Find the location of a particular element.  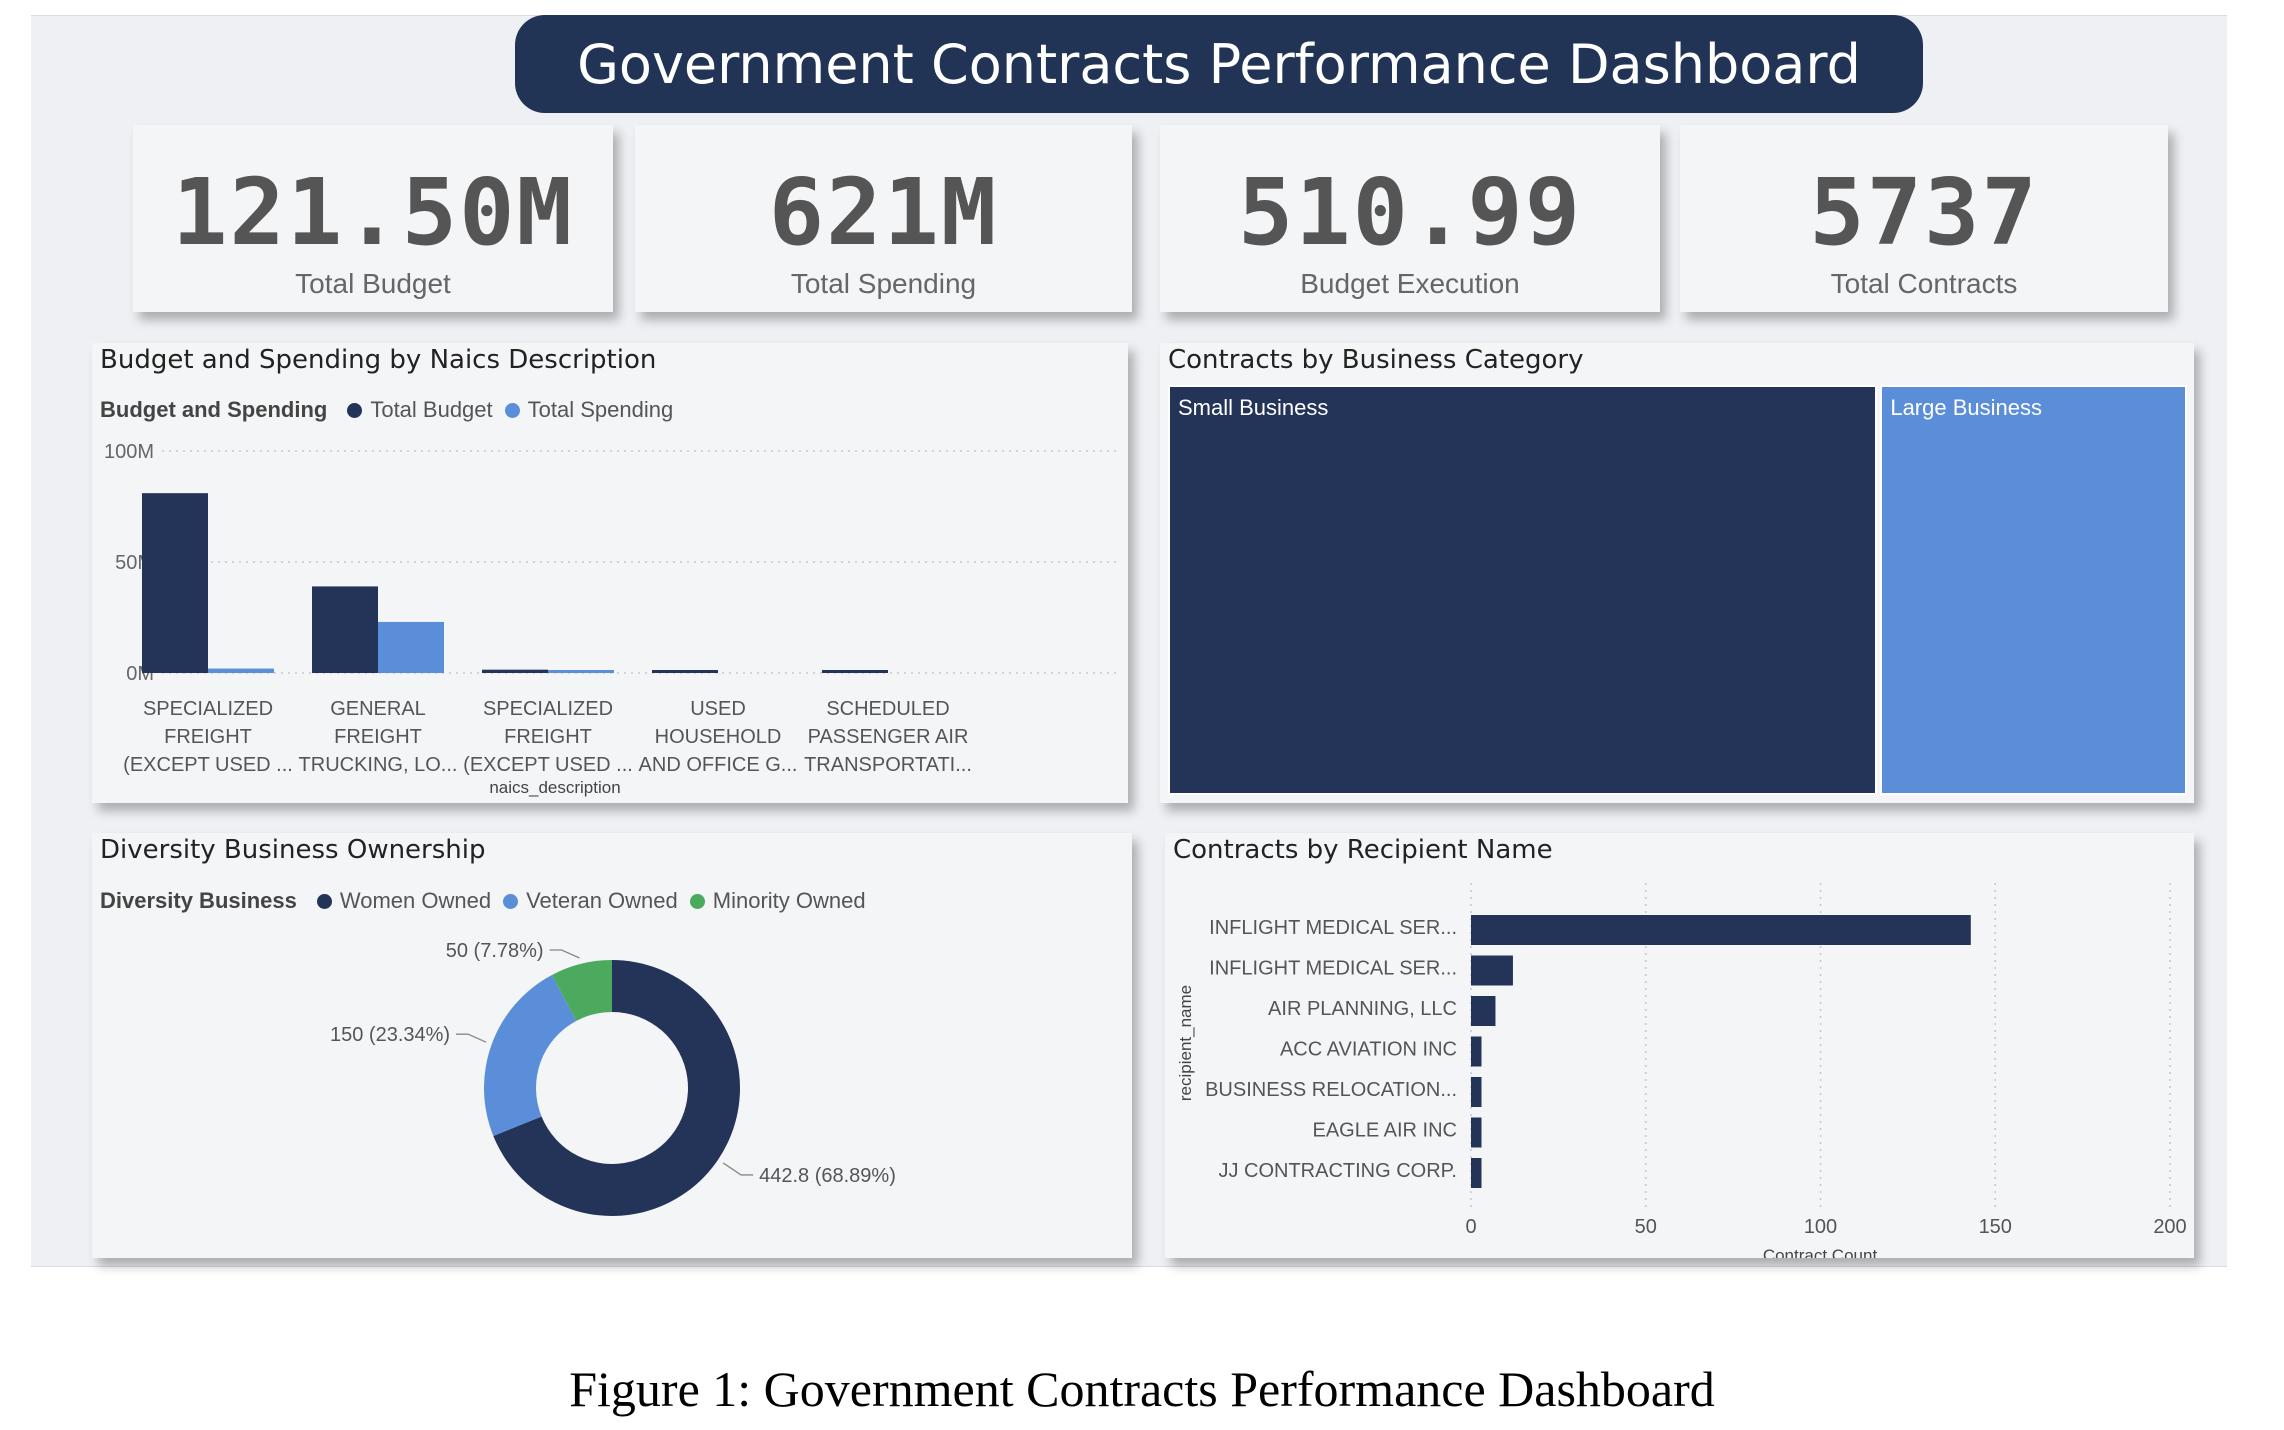

x-tick-label: 0 is located at coordinates (1470, 1227).